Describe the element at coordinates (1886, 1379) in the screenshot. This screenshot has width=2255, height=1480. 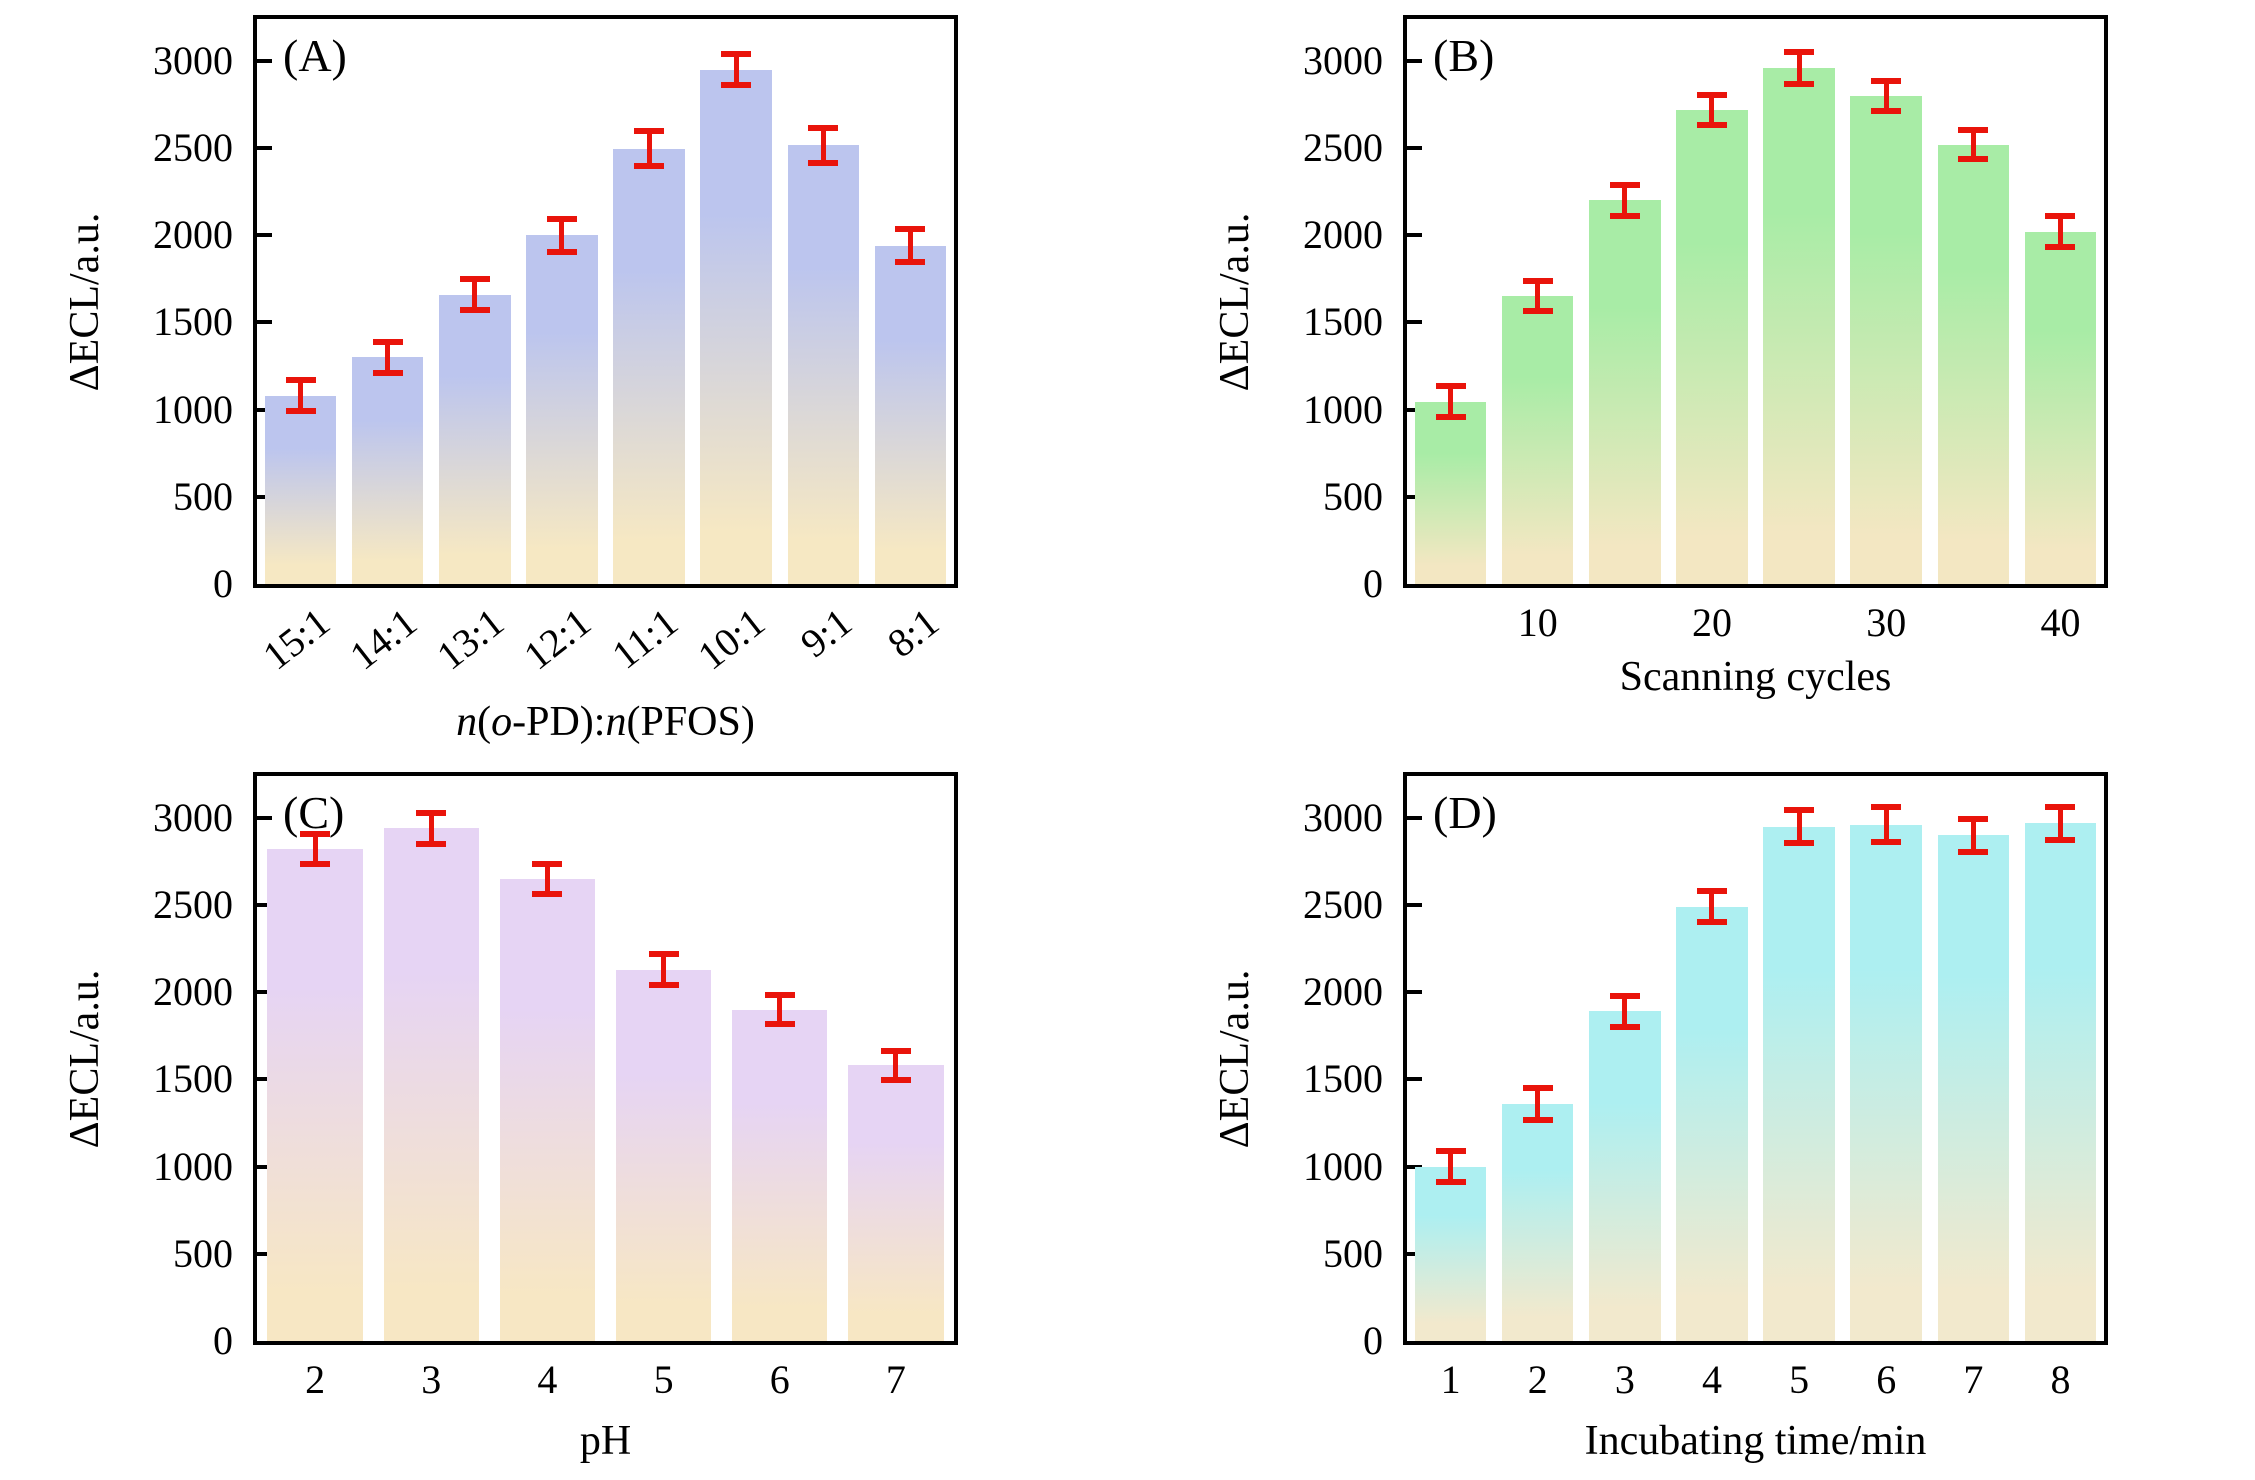
I see `x-tick-label: 6` at that location.